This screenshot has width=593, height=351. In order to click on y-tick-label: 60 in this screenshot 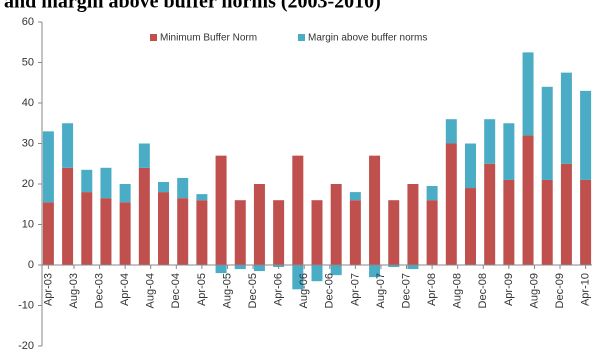, I will do `click(28, 22)`.